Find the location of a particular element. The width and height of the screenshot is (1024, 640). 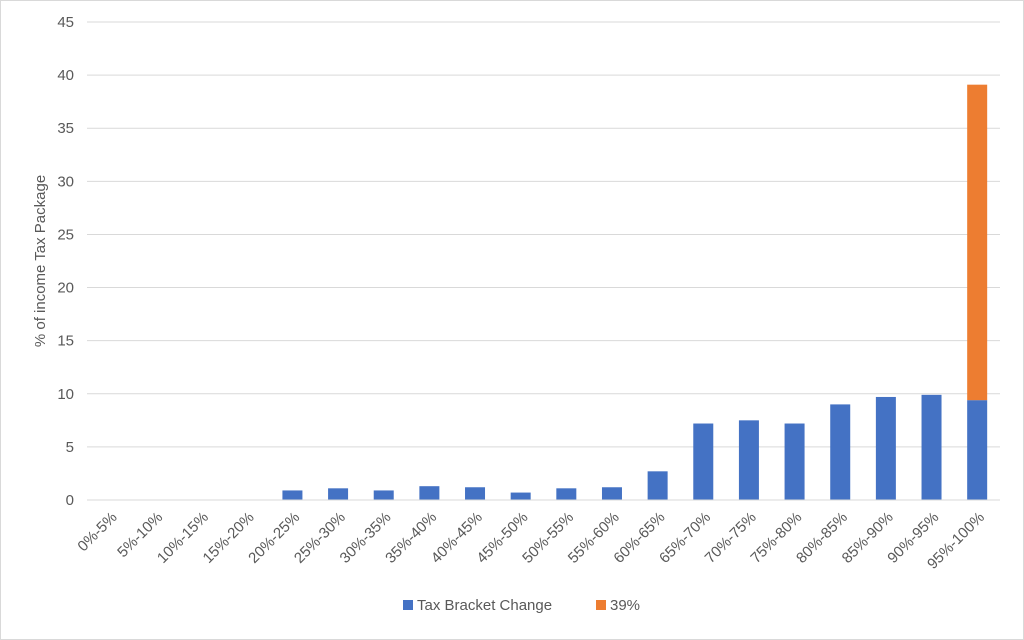

legend: Tax Bracket Change 39% is located at coordinates (521, 605).